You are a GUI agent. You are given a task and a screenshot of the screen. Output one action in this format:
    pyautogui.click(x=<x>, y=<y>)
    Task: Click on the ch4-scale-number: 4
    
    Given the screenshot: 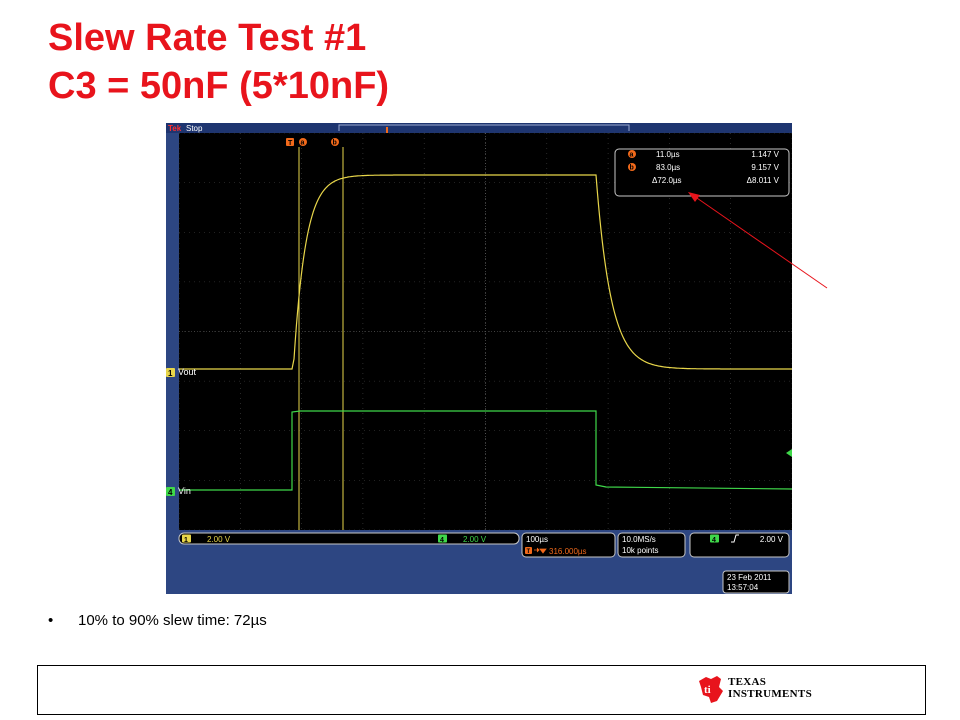 What is the action you would take?
    pyautogui.click(x=442, y=540)
    